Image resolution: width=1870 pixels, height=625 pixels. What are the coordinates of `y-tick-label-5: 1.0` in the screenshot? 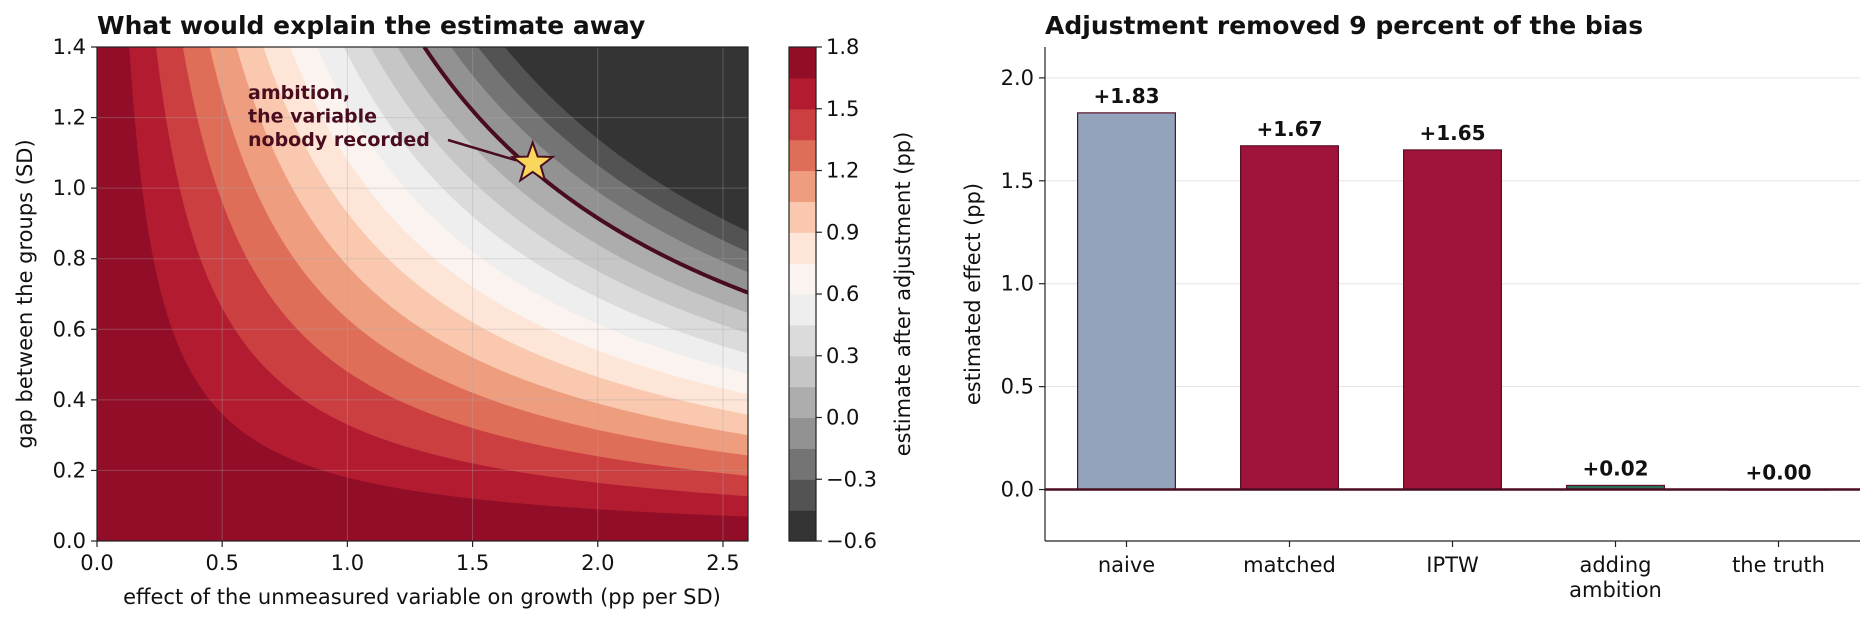 It's located at (69, 188).